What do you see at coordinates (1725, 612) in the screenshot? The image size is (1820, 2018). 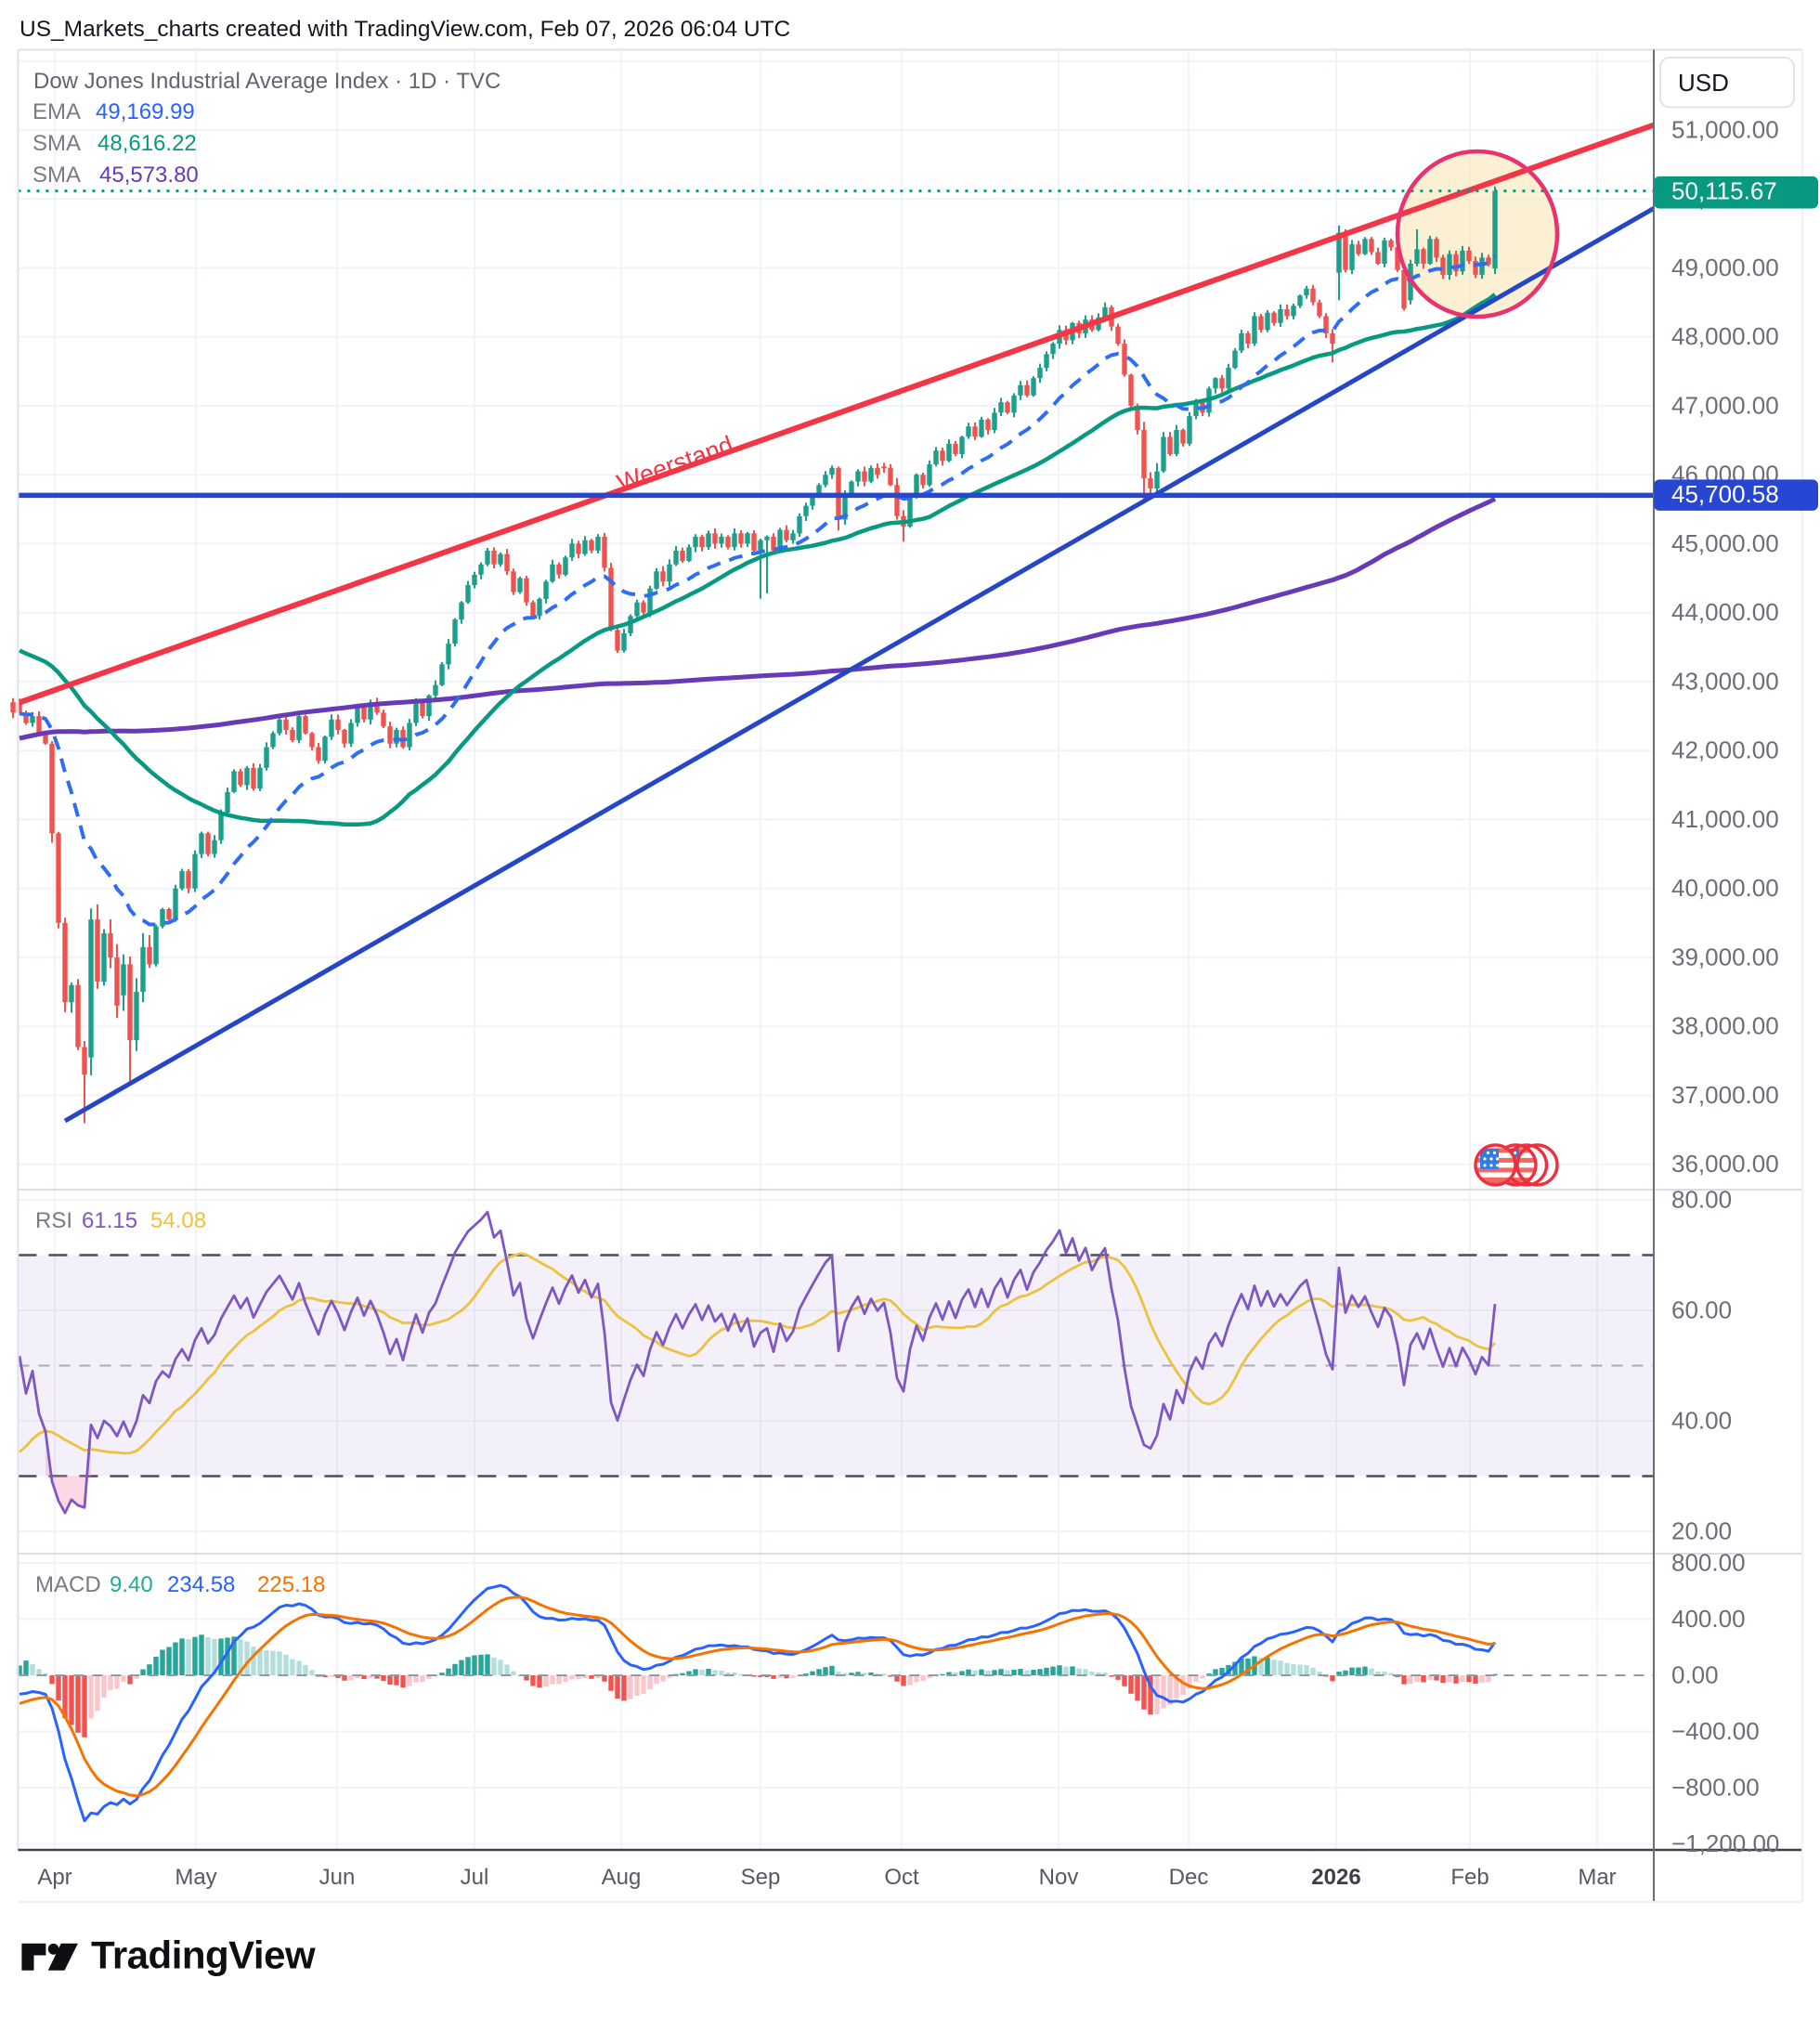 I see `svg-text: 44,000.00` at bounding box center [1725, 612].